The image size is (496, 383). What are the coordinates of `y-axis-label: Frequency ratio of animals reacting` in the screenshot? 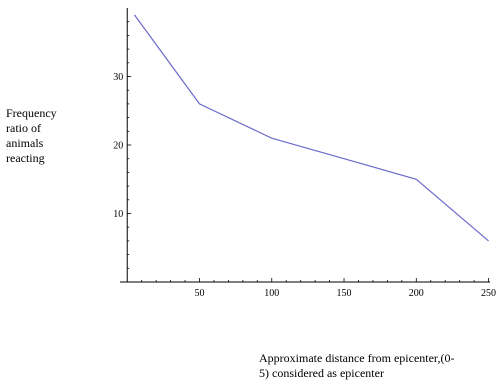 It's located at (47, 136).